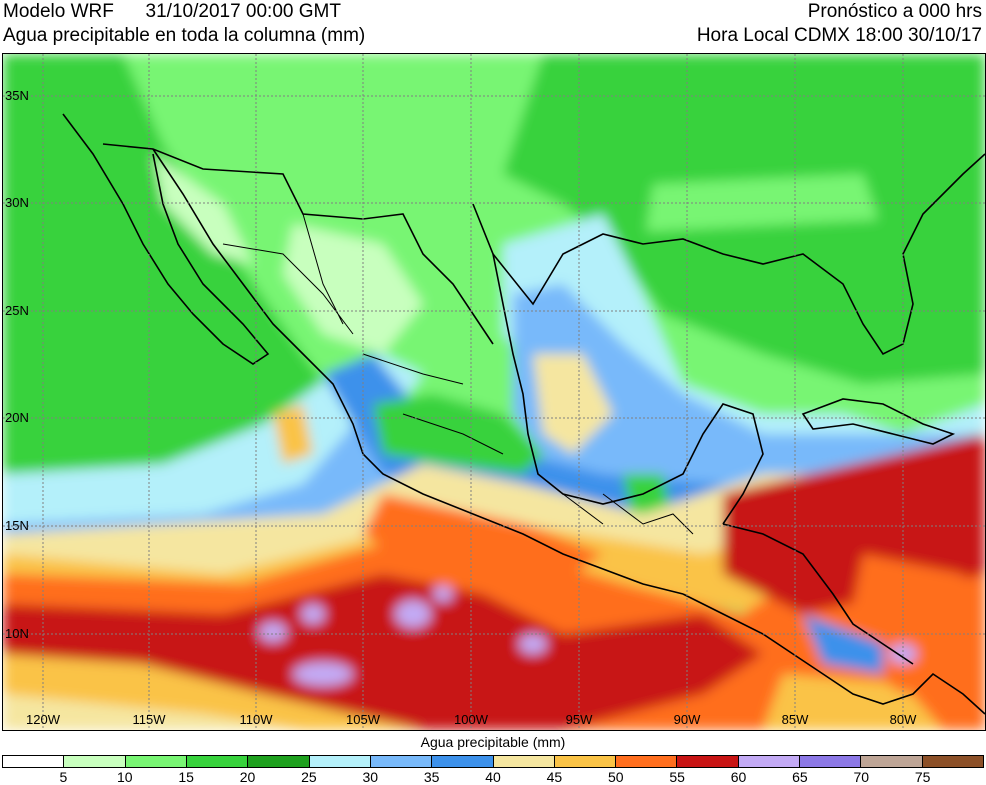 This screenshot has width=986, height=785. What do you see at coordinates (795, 719) in the screenshot?
I see `lon-label: 85W` at bounding box center [795, 719].